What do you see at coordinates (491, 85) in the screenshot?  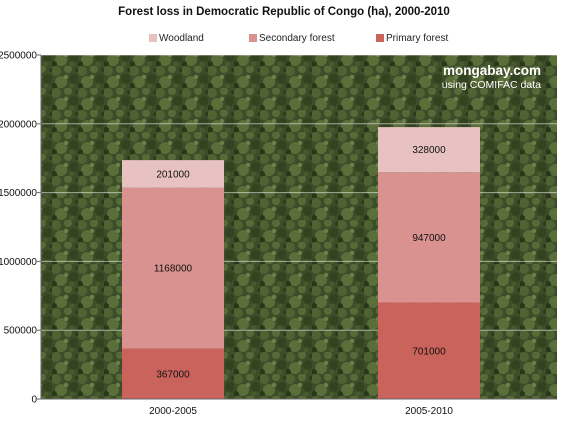 I see `watermark-source: using COMIFAC data` at bounding box center [491, 85].